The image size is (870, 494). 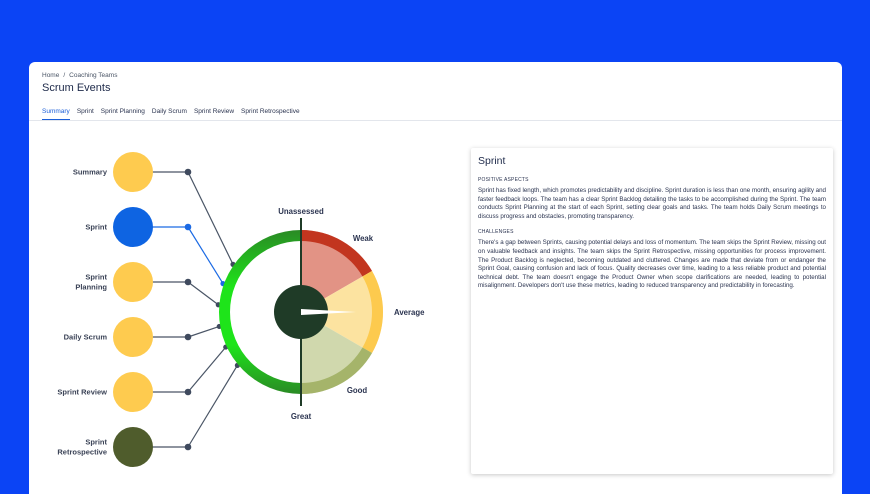 What do you see at coordinates (301, 416) in the screenshot?
I see `gauge-label-great: Great` at bounding box center [301, 416].